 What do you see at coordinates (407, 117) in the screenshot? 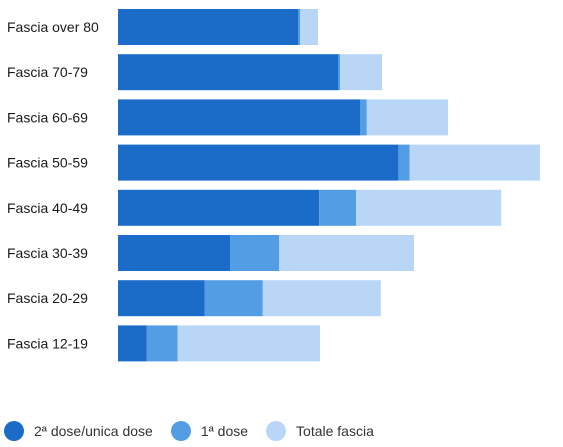
I see `bar-fascia-60-69-total` at bounding box center [407, 117].